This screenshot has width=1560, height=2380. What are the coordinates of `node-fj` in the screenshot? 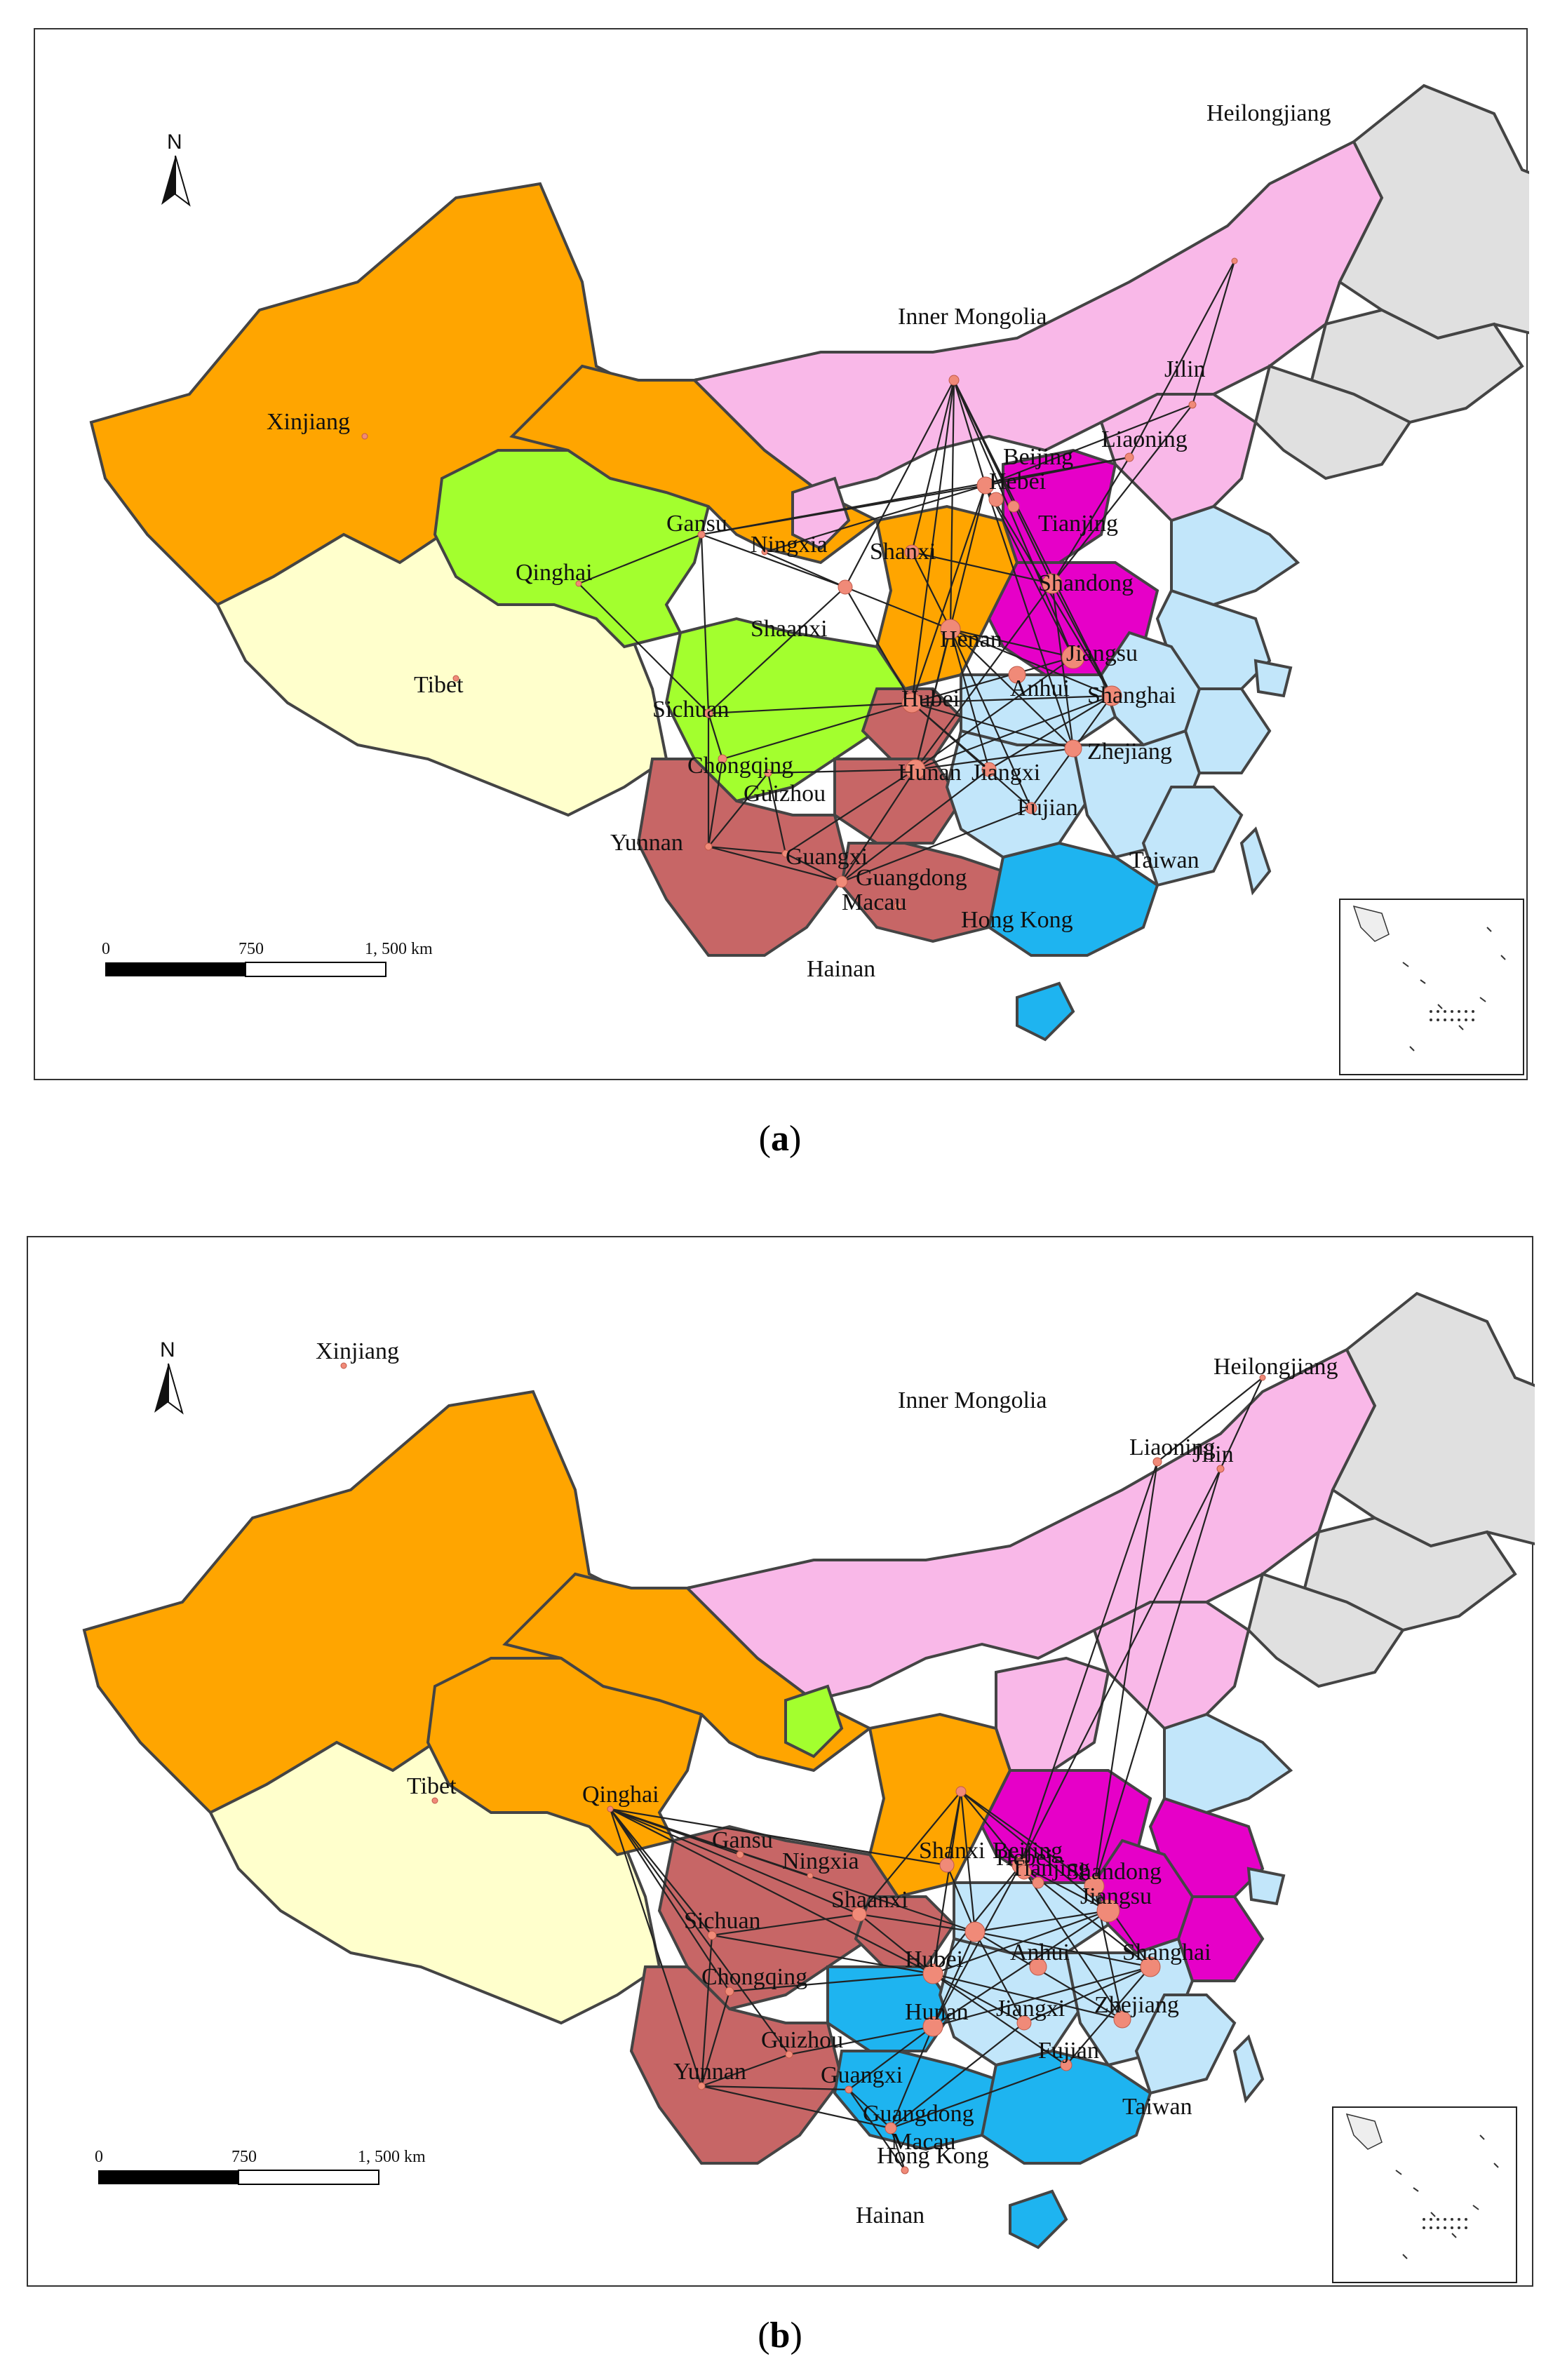 It's located at (1031, 808).